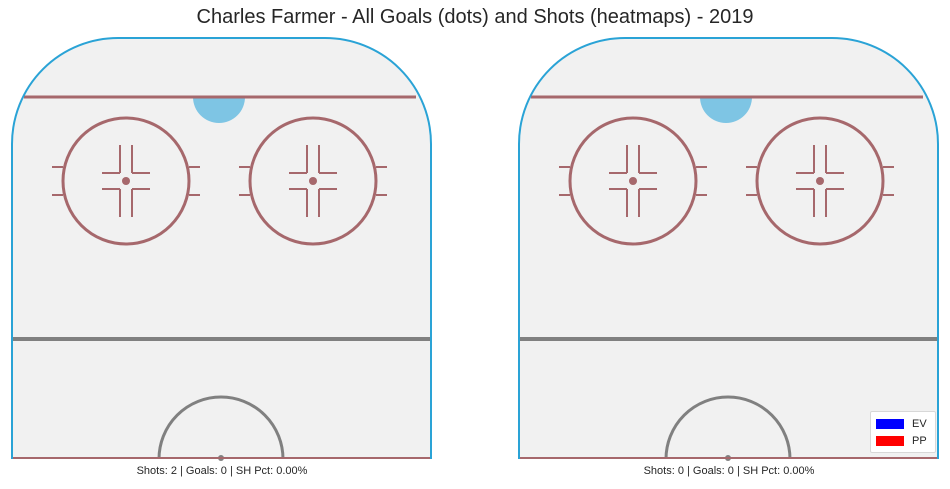 The image size is (950, 489). Describe the element at coordinates (729, 471) in the screenshot. I see `caption-right: Shots: 0 | Goals: 0 | SH Pct: 0.00%` at that location.